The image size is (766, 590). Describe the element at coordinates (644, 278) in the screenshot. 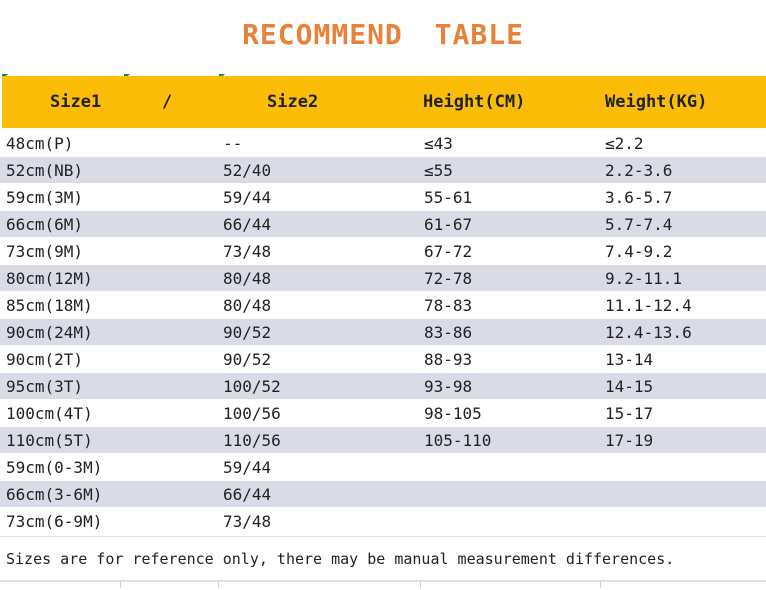

I see `cell-weight: 9.2-11.1` at that location.